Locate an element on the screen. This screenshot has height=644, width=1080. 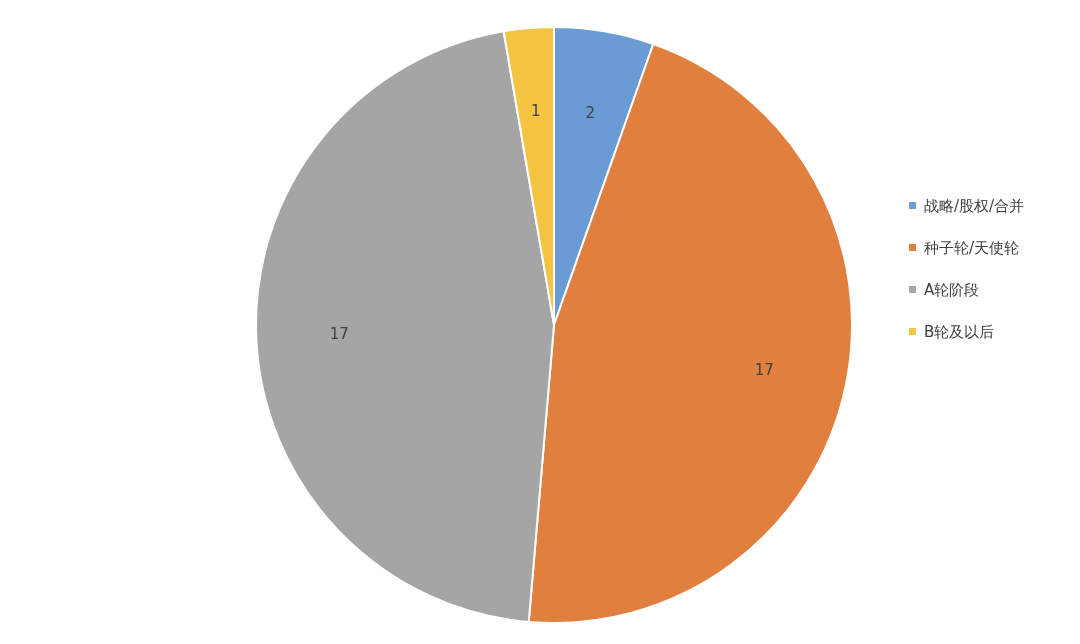
legend-label: 战略/股权/合并 is located at coordinates (974, 205).